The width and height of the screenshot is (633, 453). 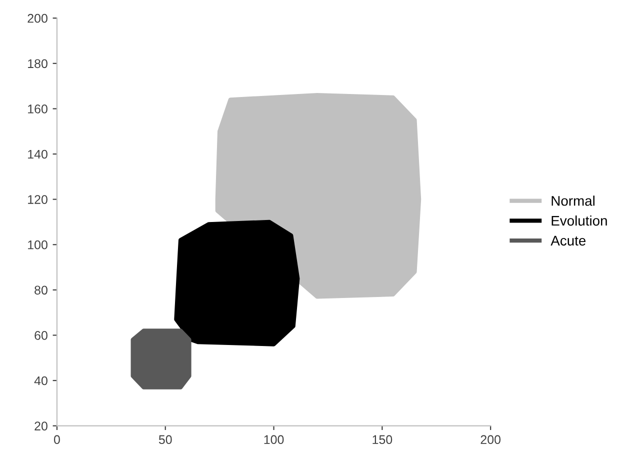 What do you see at coordinates (57, 439) in the screenshot?
I see `x-tick-label: 0` at bounding box center [57, 439].